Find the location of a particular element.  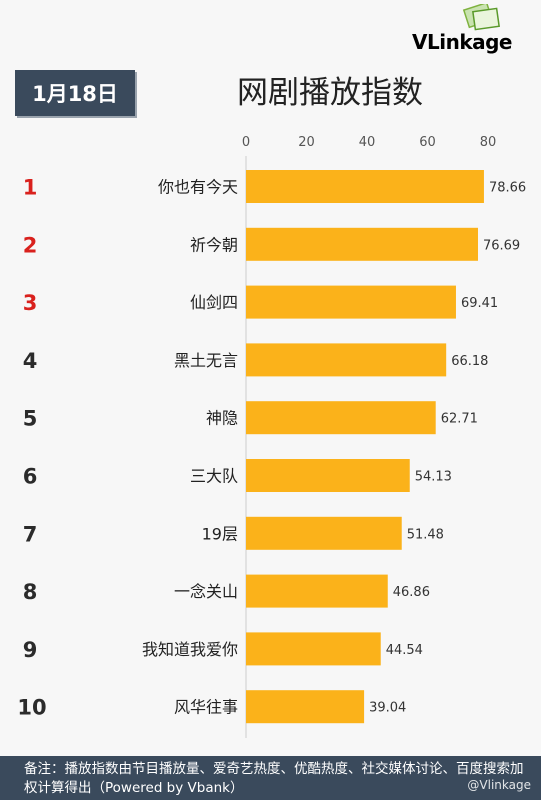

footer-bar is located at coordinates (270, 778).